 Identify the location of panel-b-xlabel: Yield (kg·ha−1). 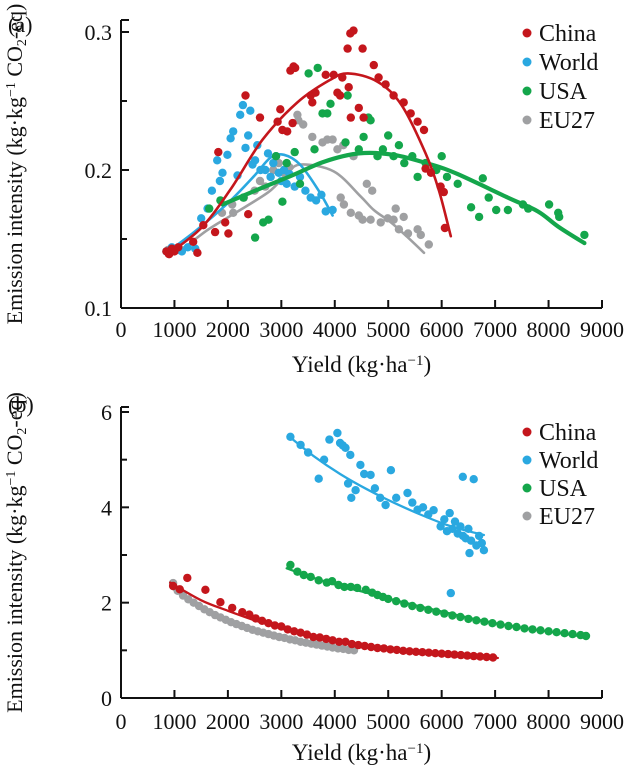
(361, 752).